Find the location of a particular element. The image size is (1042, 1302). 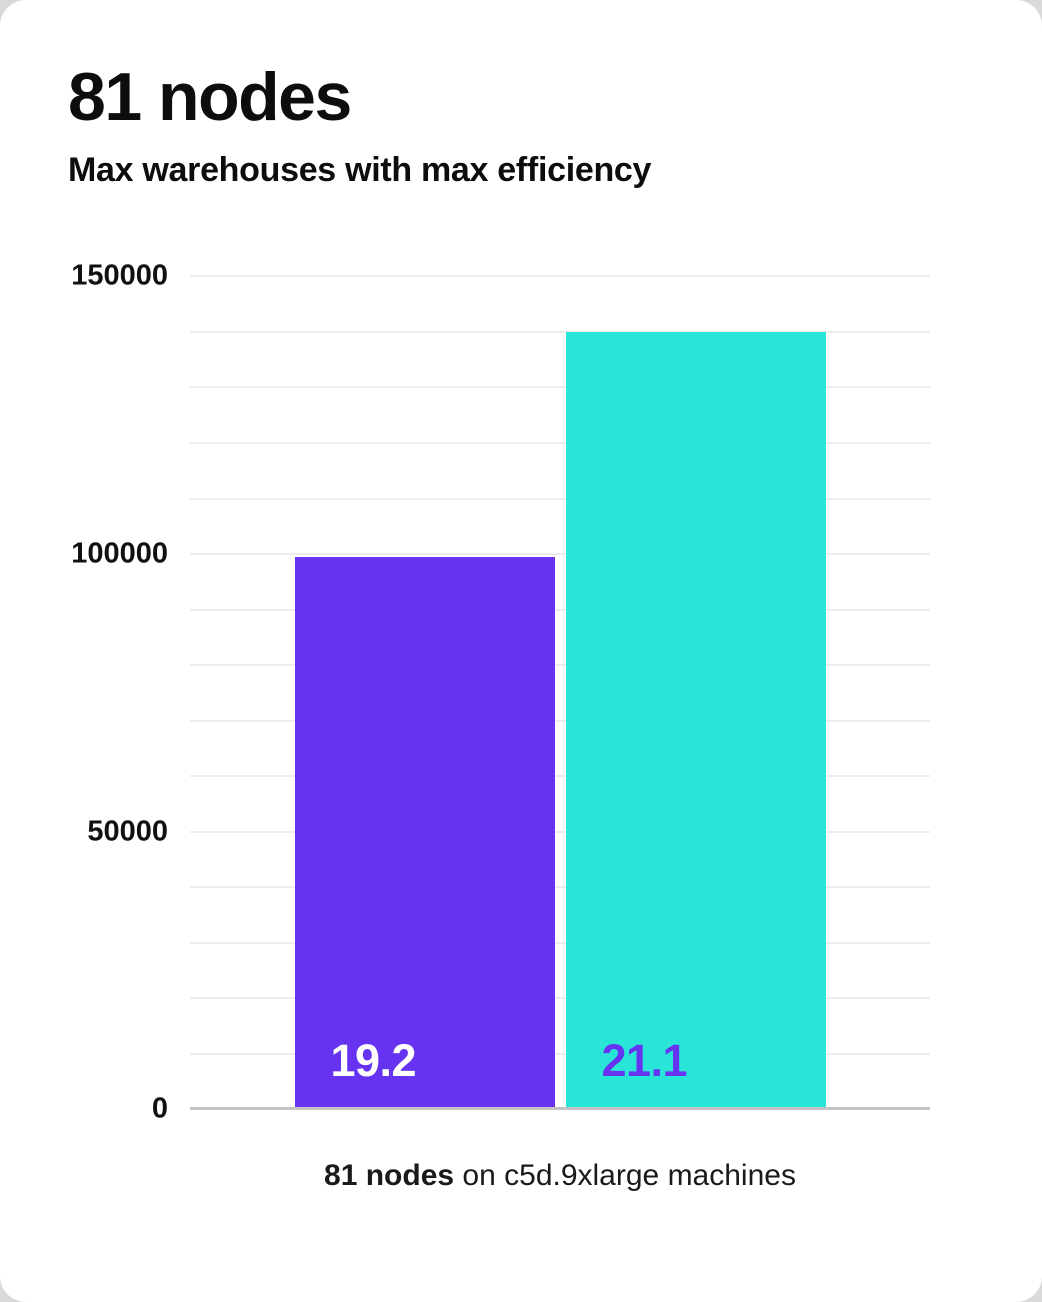

chart-subtitle: Max warehouses with max efficiency is located at coordinates (360, 170).